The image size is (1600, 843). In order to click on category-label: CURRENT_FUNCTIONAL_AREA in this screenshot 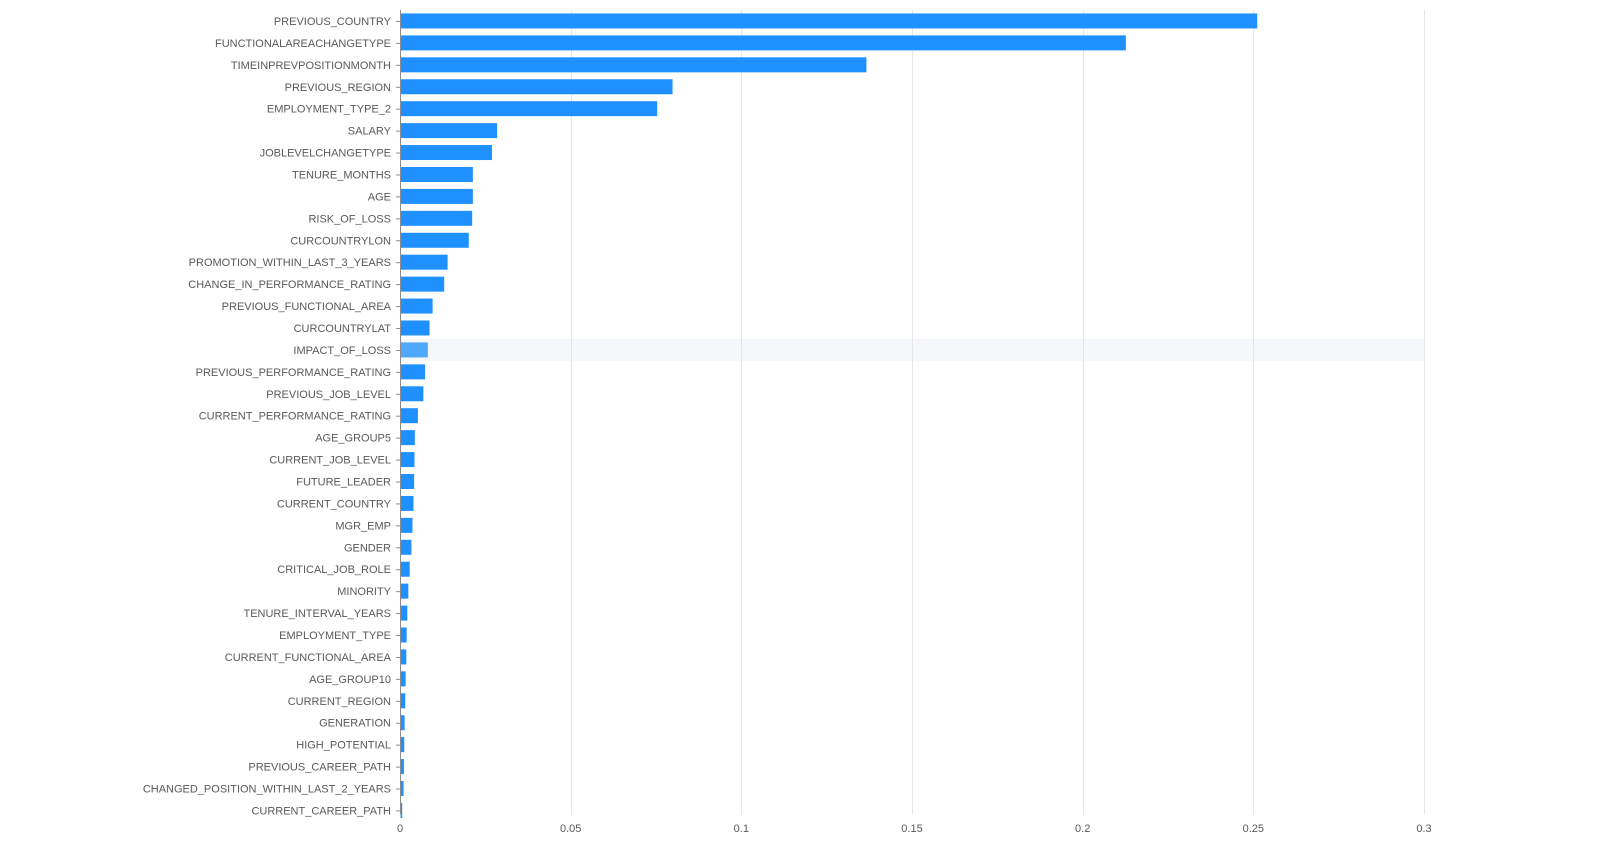, I will do `click(308, 658)`.